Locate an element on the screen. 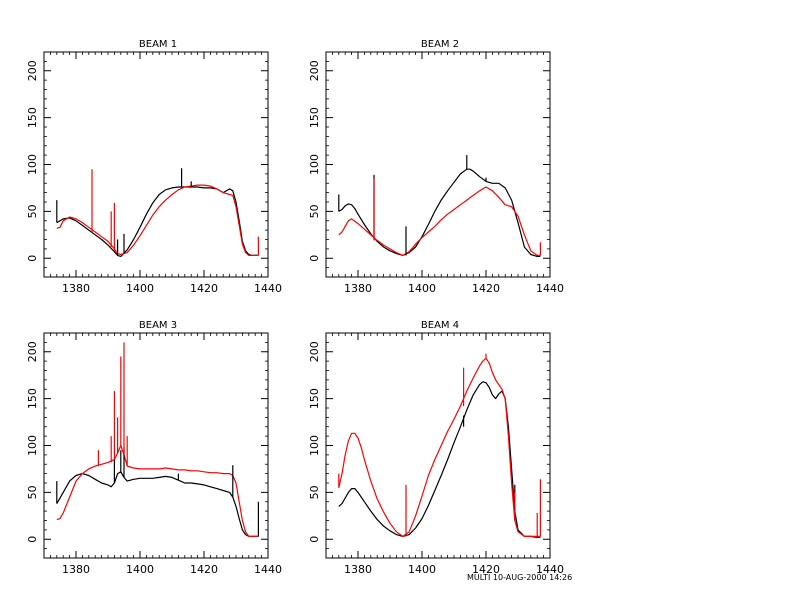 The height and width of the screenshot is (612, 792). panel-title: BEAM 4 is located at coordinates (440, 325).